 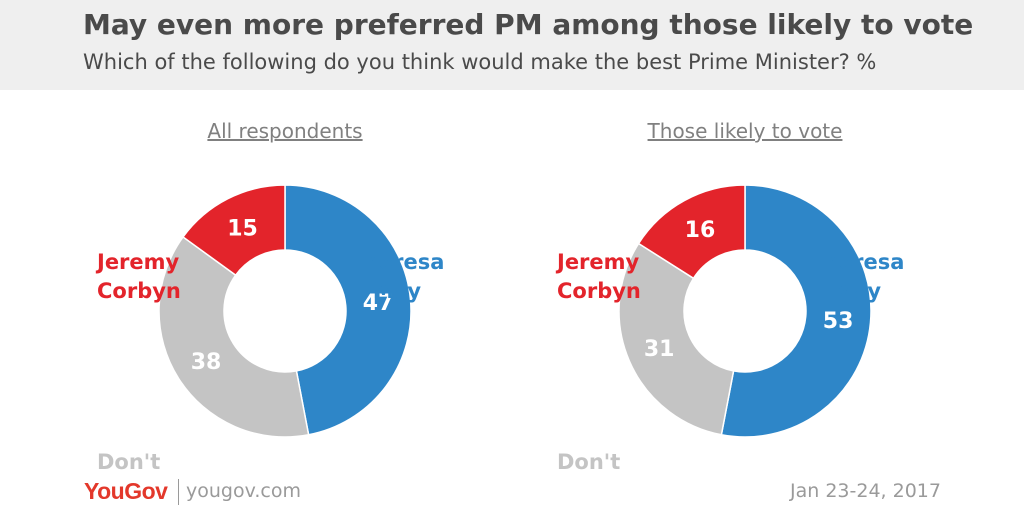 I want to click on all-respondents-slice-don-t-know, so click(x=234, y=336).